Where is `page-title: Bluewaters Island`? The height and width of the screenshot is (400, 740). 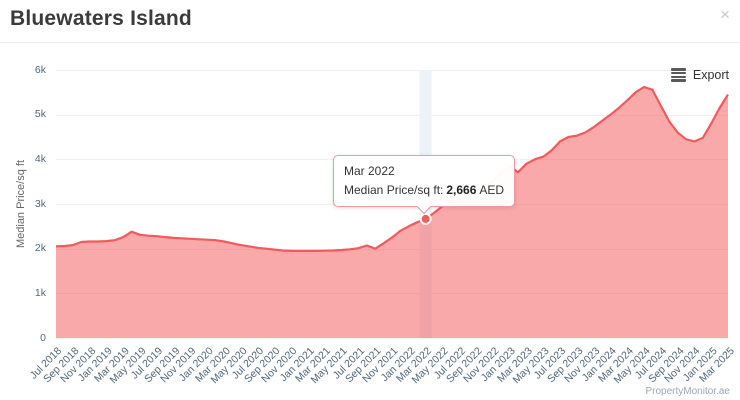 page-title: Bluewaters Island is located at coordinates (101, 18).